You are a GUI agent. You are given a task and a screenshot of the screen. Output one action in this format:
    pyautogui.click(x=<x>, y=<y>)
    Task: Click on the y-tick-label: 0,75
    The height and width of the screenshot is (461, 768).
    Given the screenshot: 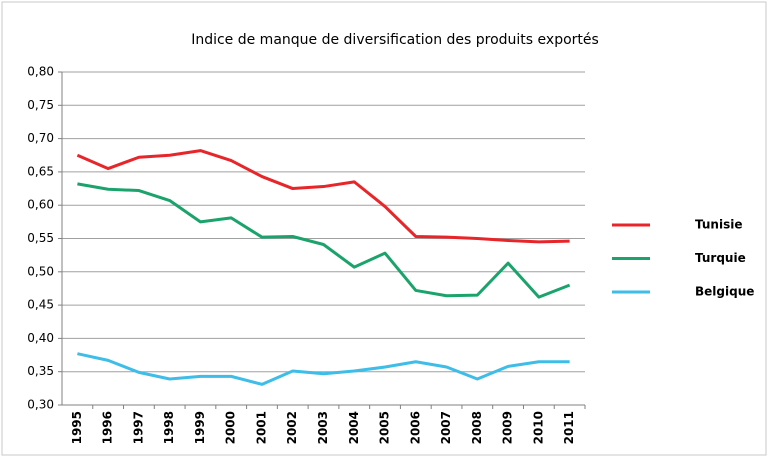 What is the action you would take?
    pyautogui.click(x=40, y=105)
    